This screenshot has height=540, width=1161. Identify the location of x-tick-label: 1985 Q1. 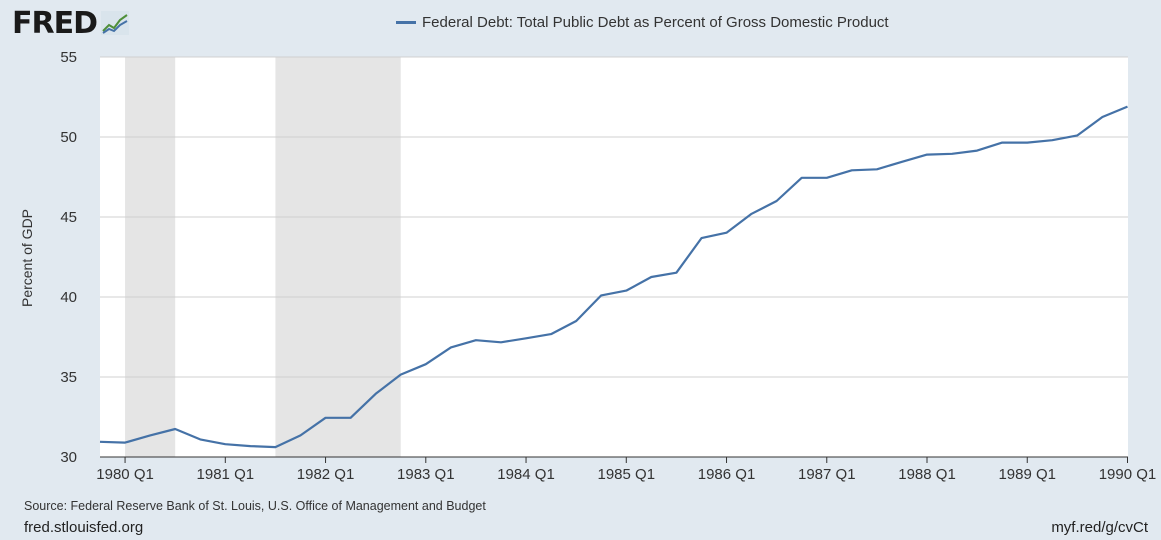
(627, 474).